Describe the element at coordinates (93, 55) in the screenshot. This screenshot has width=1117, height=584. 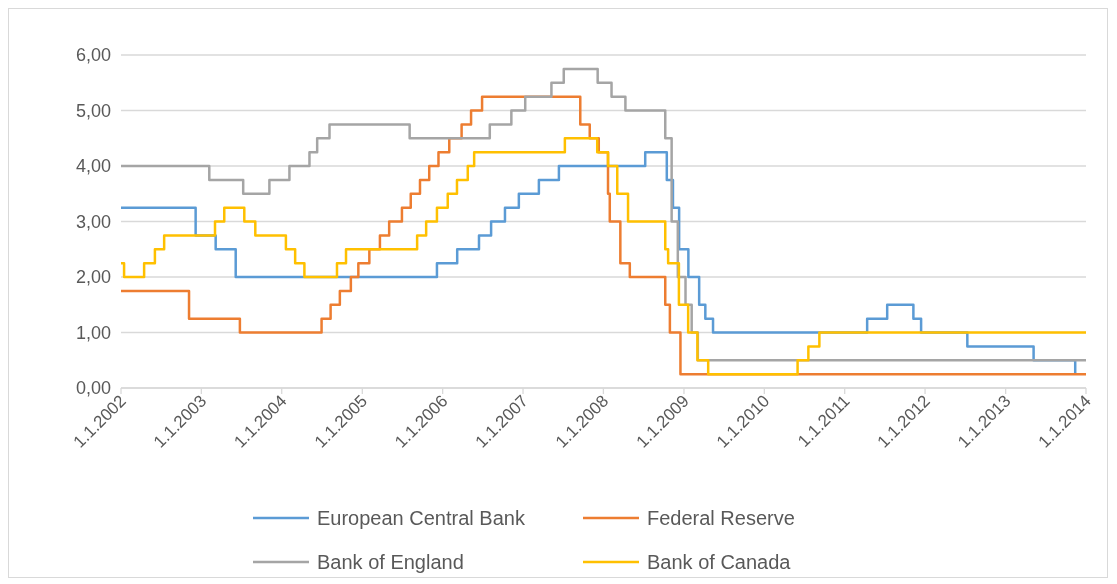
I see `y-tick-label: 6,00` at that location.